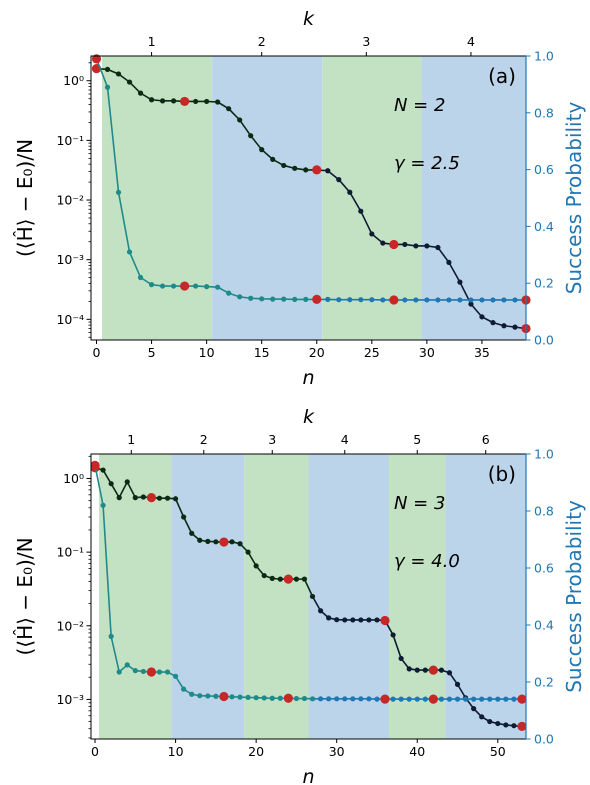 This screenshot has width=590, height=785. What do you see at coordinates (502, 474) in the screenshot?
I see `panel-label: (b)` at bounding box center [502, 474].